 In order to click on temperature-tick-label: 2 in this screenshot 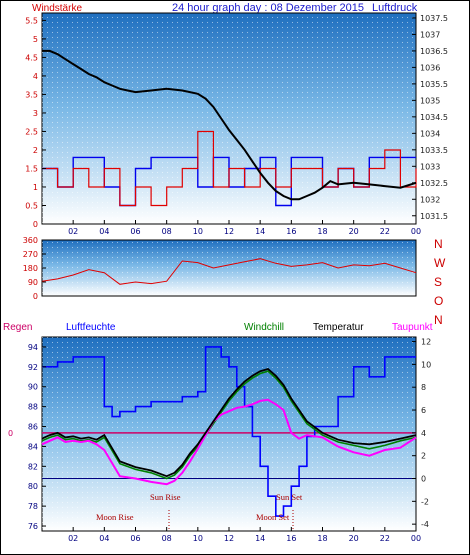, I will do `click(423, 456)`.